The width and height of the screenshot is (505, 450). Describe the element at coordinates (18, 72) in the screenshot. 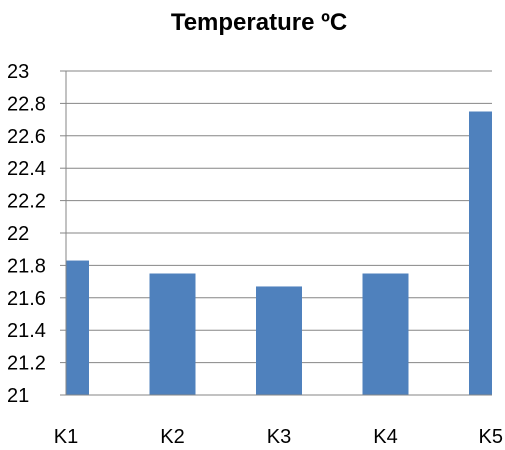

I see `y-tick-label: 23` at that location.